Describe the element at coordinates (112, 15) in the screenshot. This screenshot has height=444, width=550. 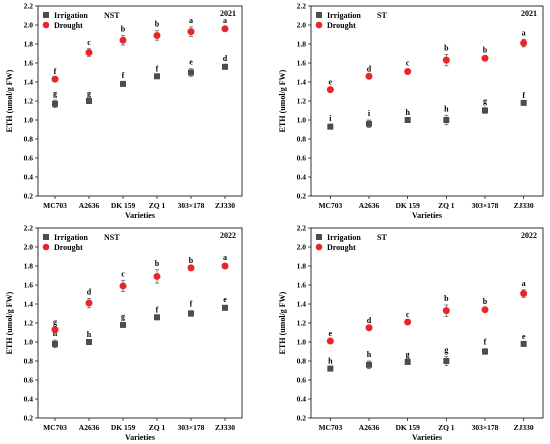
I see `legend-title: NST` at that location.